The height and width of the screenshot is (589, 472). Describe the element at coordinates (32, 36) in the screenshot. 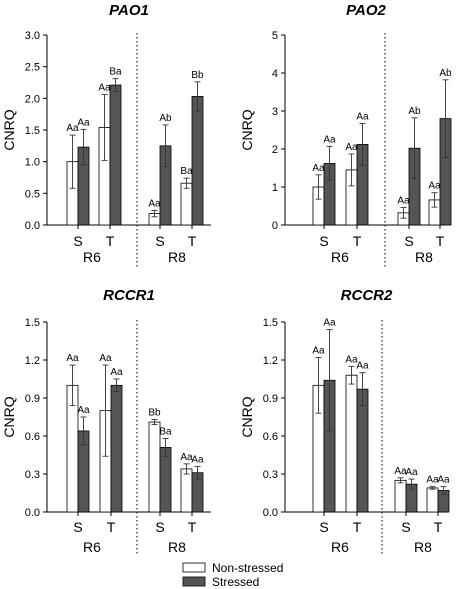

I see `y-tick-label: 3.0` at that location.